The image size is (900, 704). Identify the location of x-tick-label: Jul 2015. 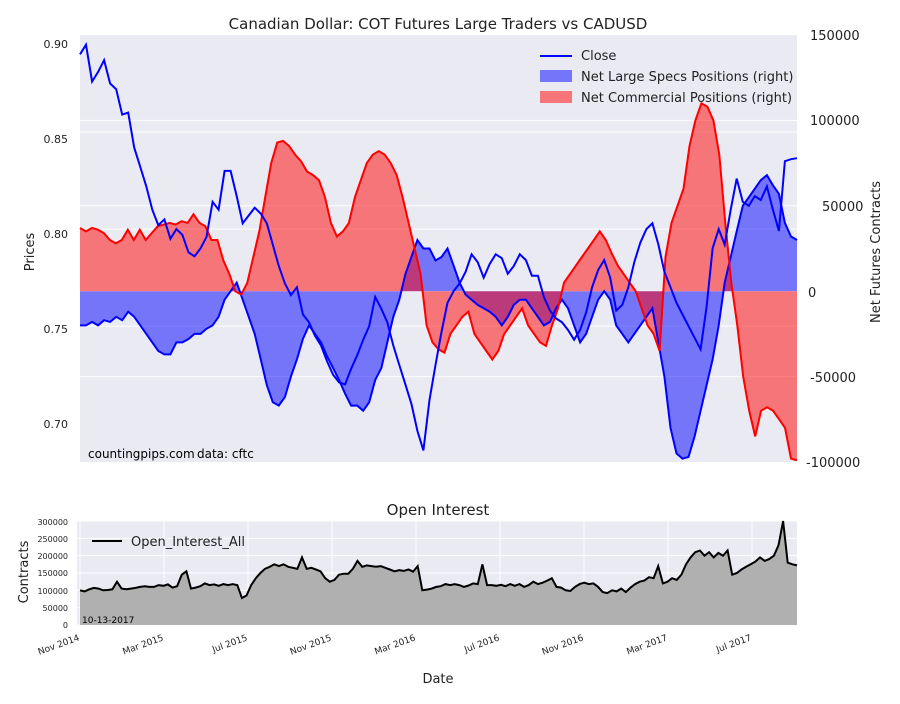
(229, 644).